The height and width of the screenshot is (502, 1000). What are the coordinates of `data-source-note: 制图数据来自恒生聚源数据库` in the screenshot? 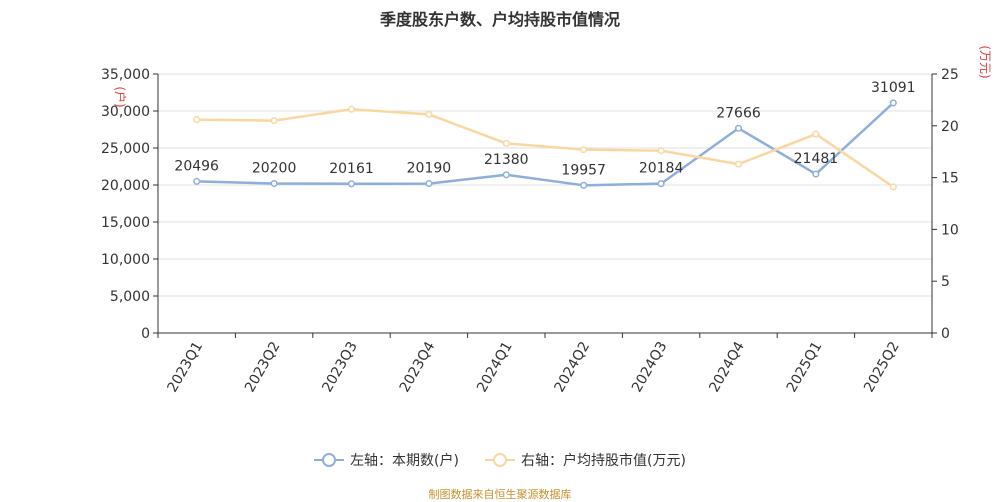 It's located at (500, 494).